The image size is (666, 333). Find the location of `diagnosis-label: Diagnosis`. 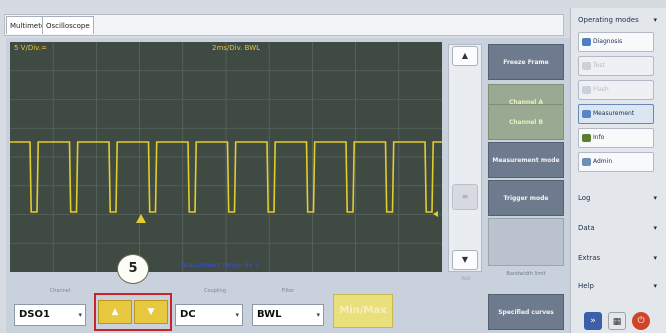

diagnosis-label: Diagnosis is located at coordinates (608, 41).